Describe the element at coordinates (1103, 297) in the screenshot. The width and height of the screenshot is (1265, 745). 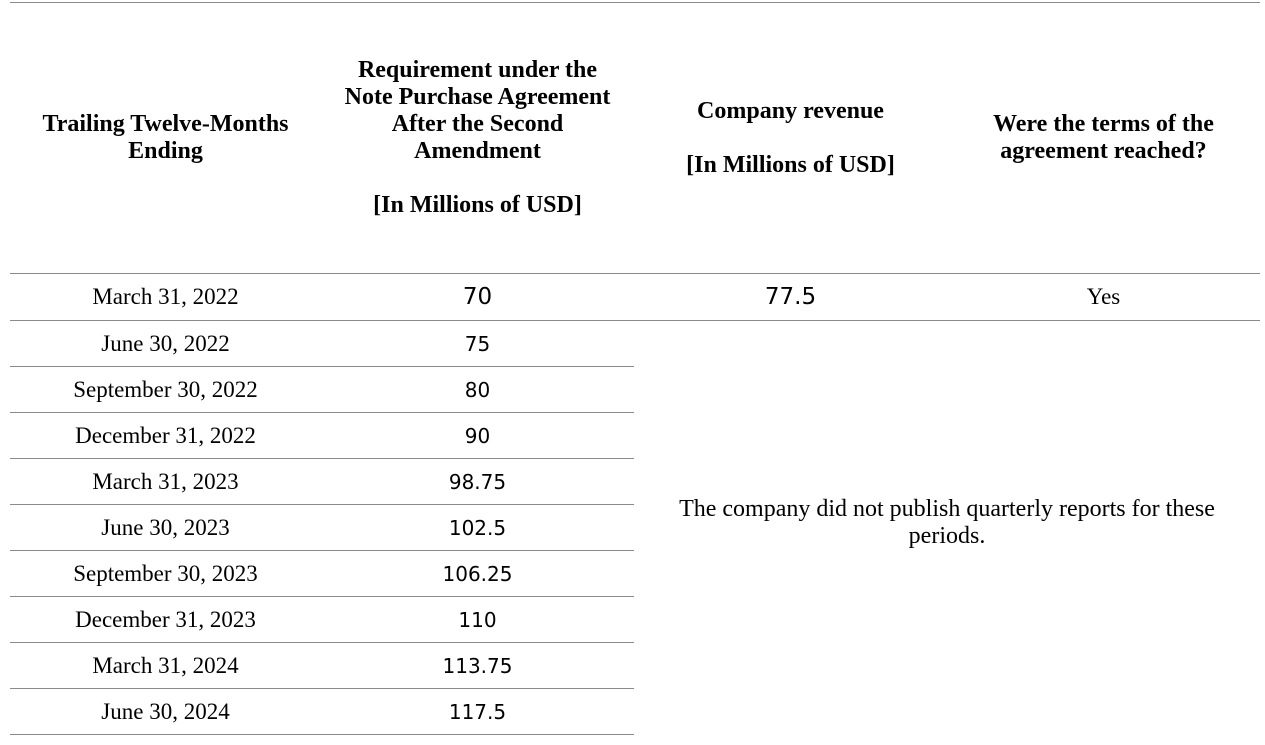
I see `cell-terms-reached: Yes` at that location.